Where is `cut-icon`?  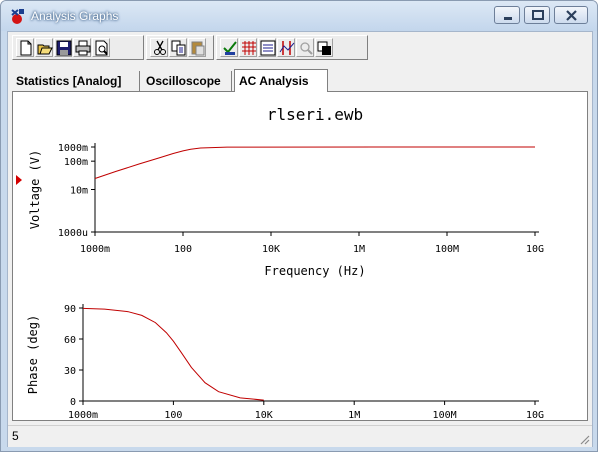 cut-icon is located at coordinates (160, 47).